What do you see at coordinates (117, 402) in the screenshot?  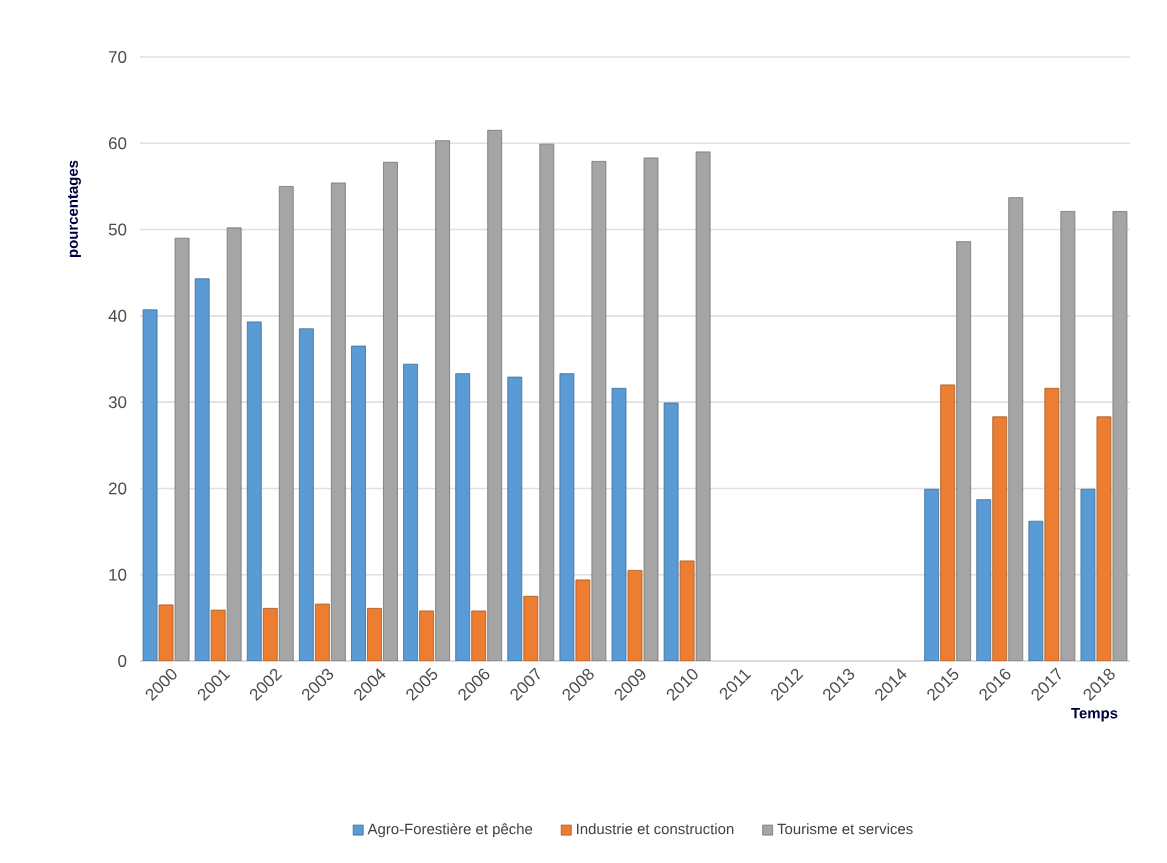 I see `y-tick-label: 30` at bounding box center [117, 402].